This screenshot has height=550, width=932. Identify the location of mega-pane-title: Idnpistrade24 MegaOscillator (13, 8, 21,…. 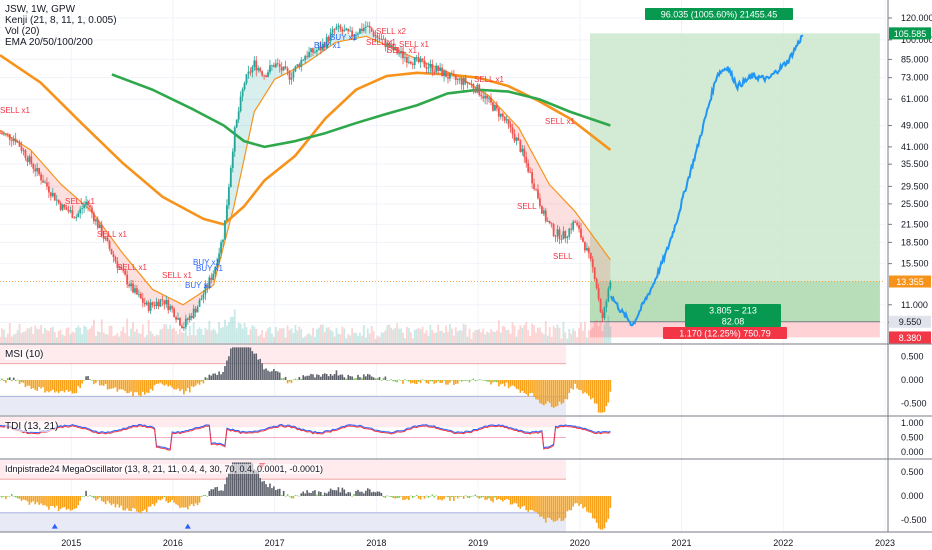
(164, 469).